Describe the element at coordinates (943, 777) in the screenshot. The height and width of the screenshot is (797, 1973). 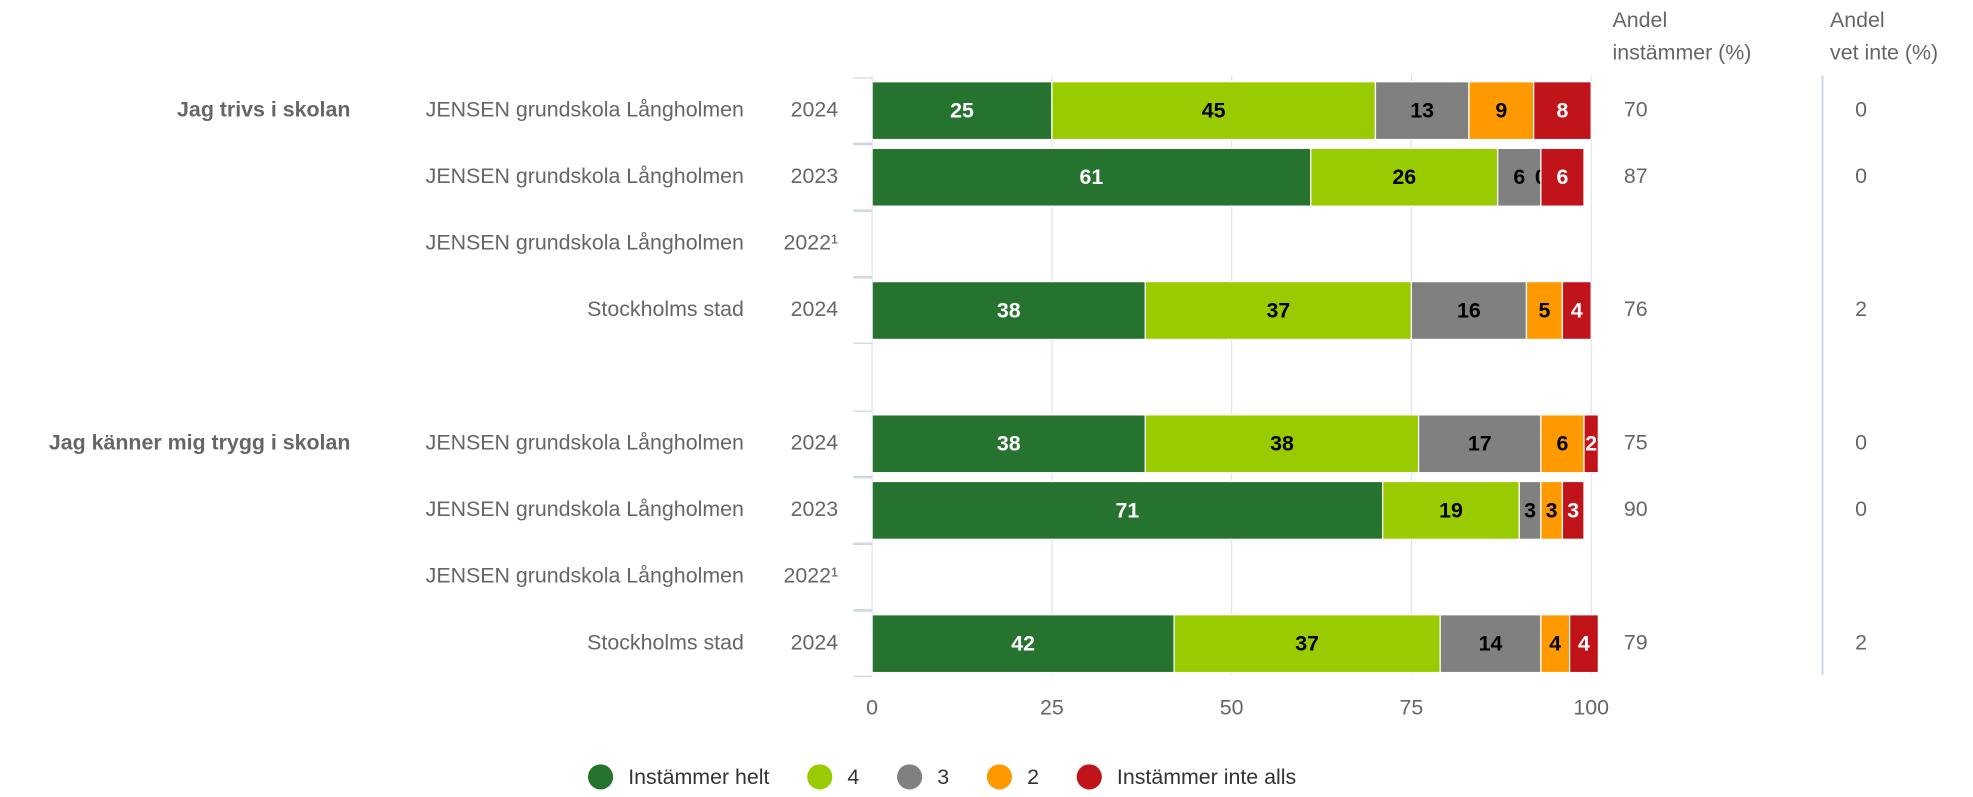
I see `legend-label: 3` at that location.